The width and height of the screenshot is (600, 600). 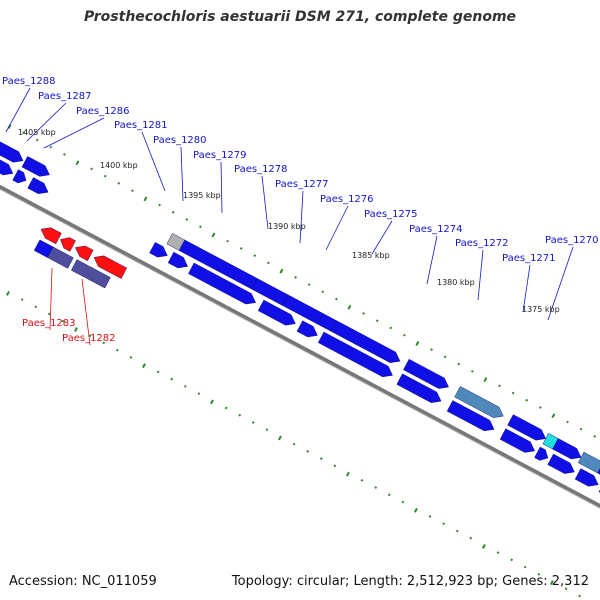 What do you see at coordinates (529, 258) in the screenshot?
I see `gene-label: Paes_1271` at bounding box center [529, 258].